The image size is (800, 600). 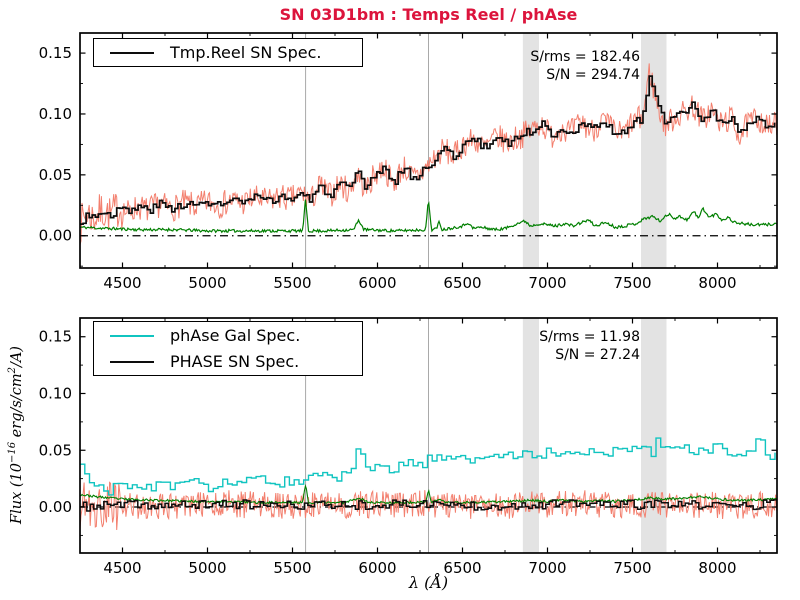 What do you see at coordinates (16, 357) in the screenshot?
I see `ylabel-post: /A)` at bounding box center [16, 357].